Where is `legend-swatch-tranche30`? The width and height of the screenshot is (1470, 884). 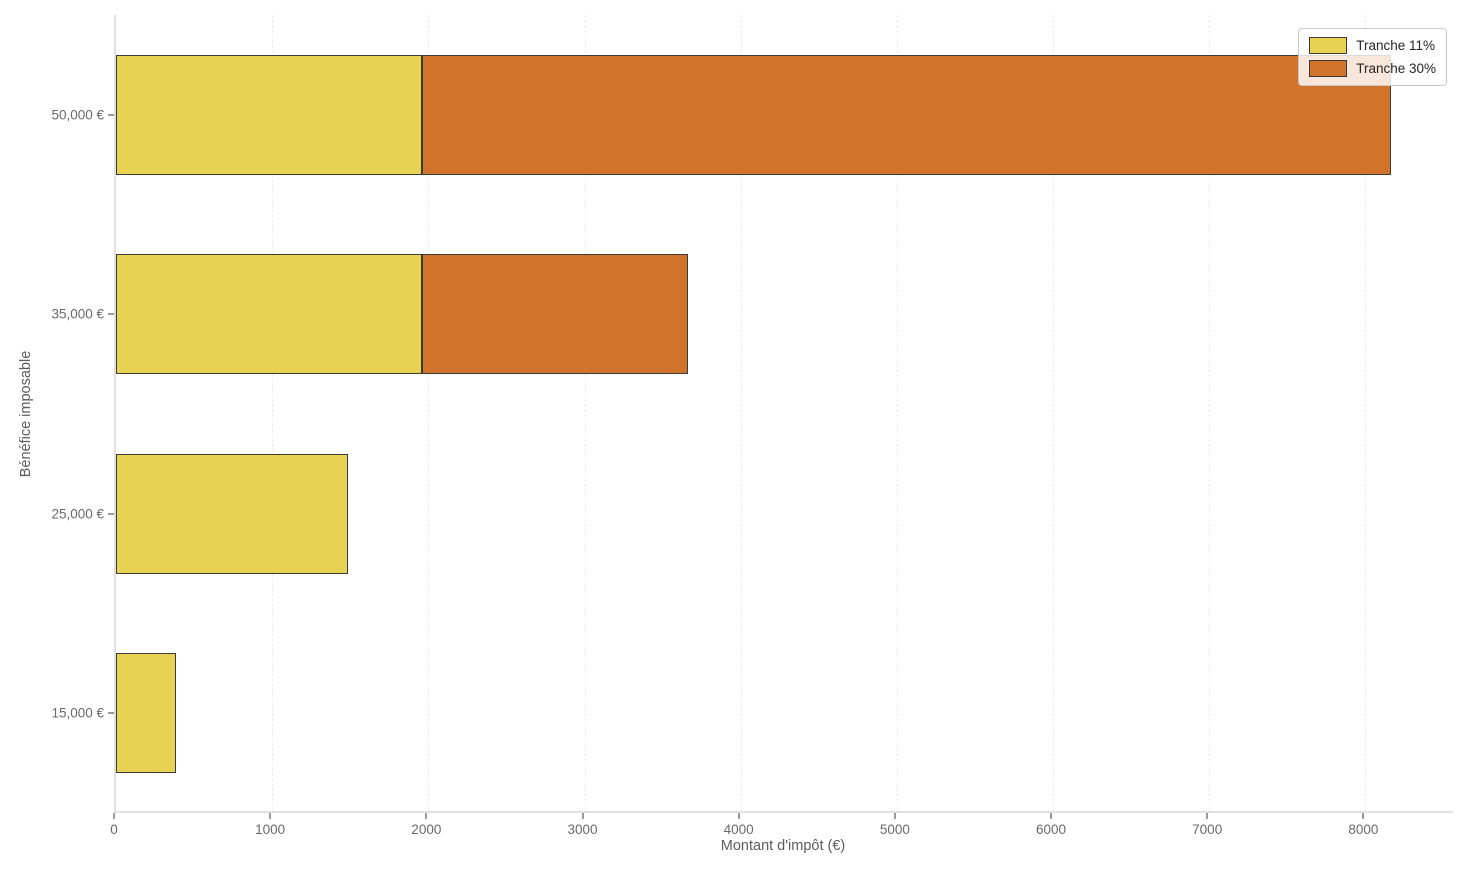 legend-swatch-tranche30 is located at coordinates (1328, 68).